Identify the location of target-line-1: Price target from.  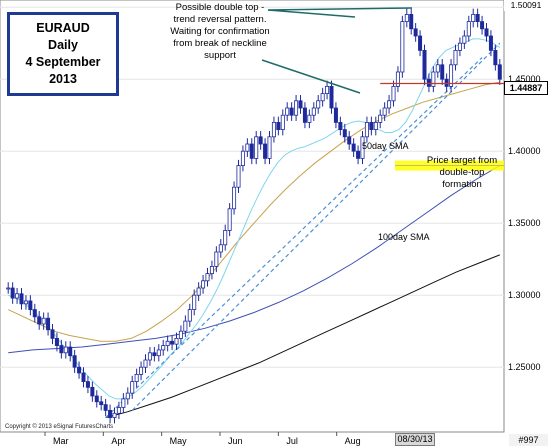
(462, 160).